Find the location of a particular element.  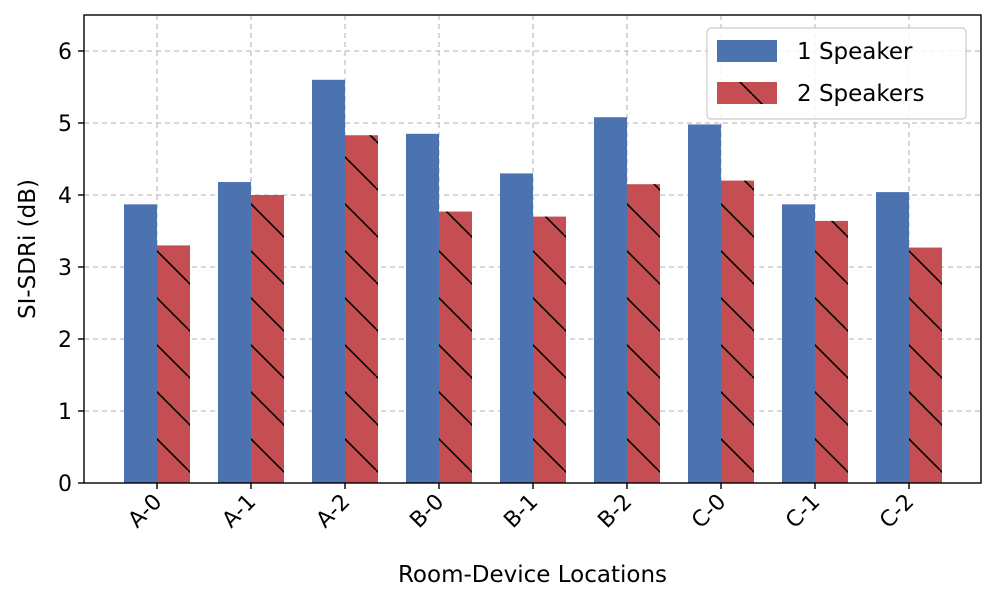

legend: 1 Speaker 2 Speakers is located at coordinates (836, 73).